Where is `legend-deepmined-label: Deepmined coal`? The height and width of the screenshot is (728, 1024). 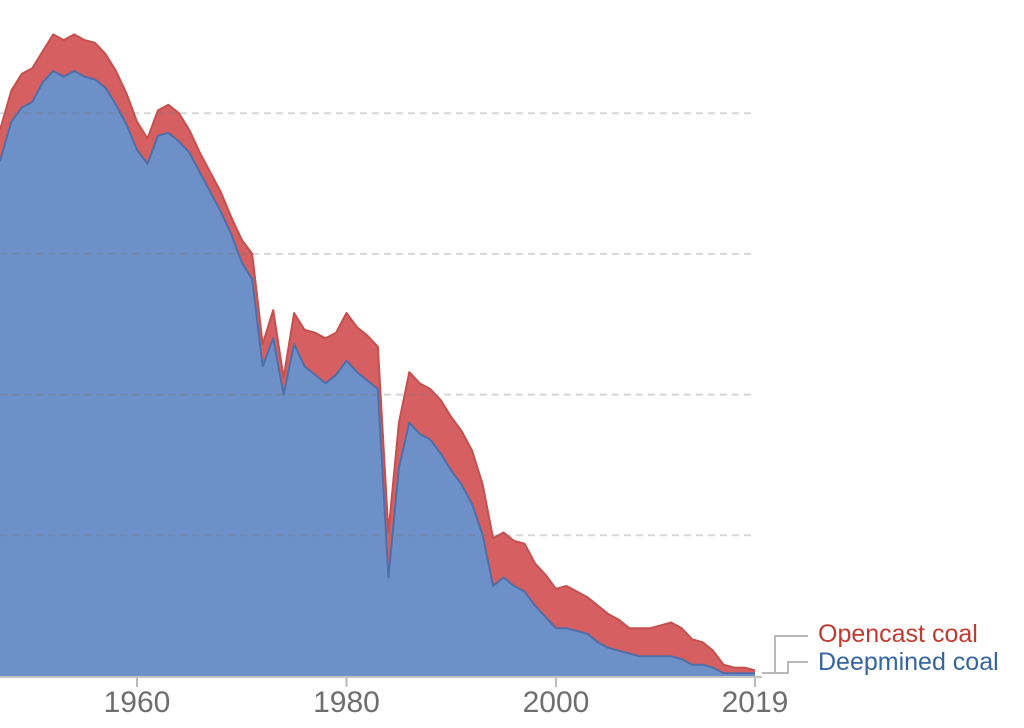 legend-deepmined-label: Deepmined coal is located at coordinates (908, 662).